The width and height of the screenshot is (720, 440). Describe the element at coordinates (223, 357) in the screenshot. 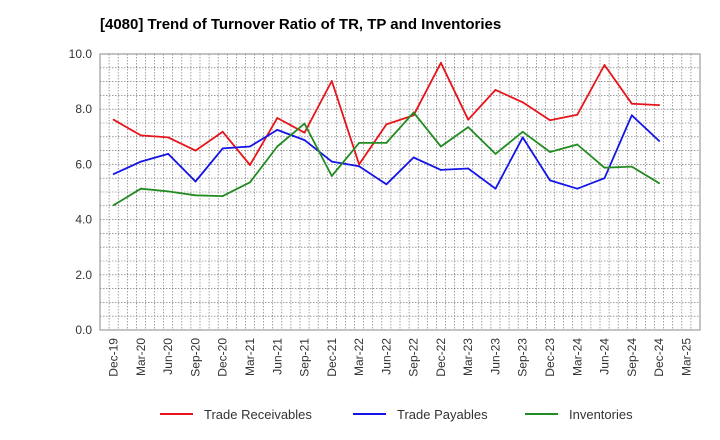

I see `x-tick-label: Dec-20` at that location.